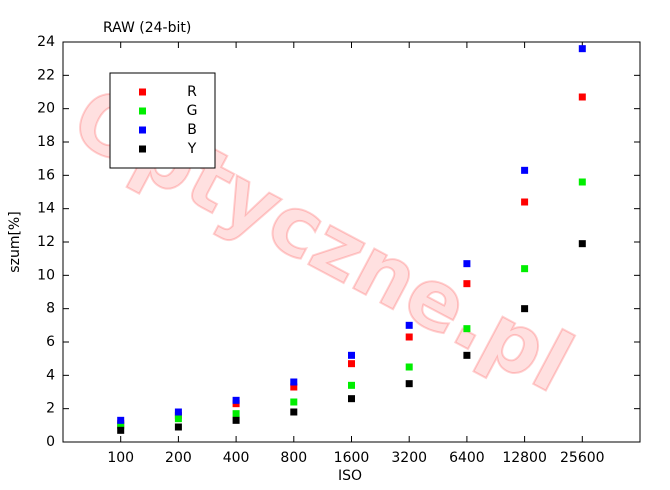 Image resolution: width=670 pixels, height=490 pixels. Describe the element at coordinates (46, 109) in the screenshot. I see `y-tick-label: 20` at that location.